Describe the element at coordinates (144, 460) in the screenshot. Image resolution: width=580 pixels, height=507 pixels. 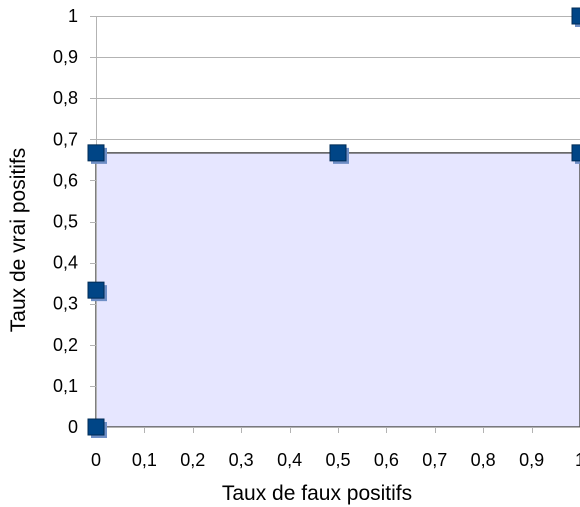
I see `x-tick-label: 0,1` at that location.